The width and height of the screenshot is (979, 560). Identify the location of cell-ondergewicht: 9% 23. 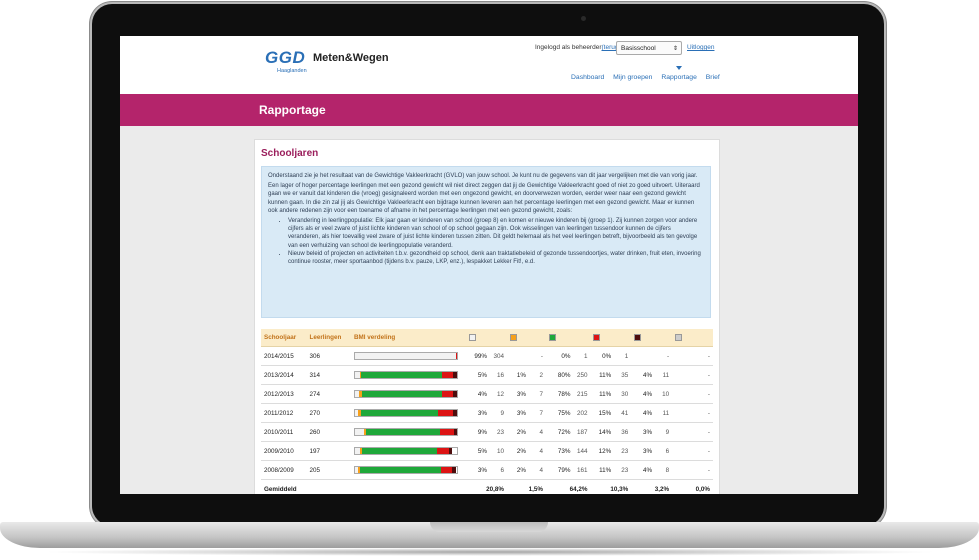
(486, 432).